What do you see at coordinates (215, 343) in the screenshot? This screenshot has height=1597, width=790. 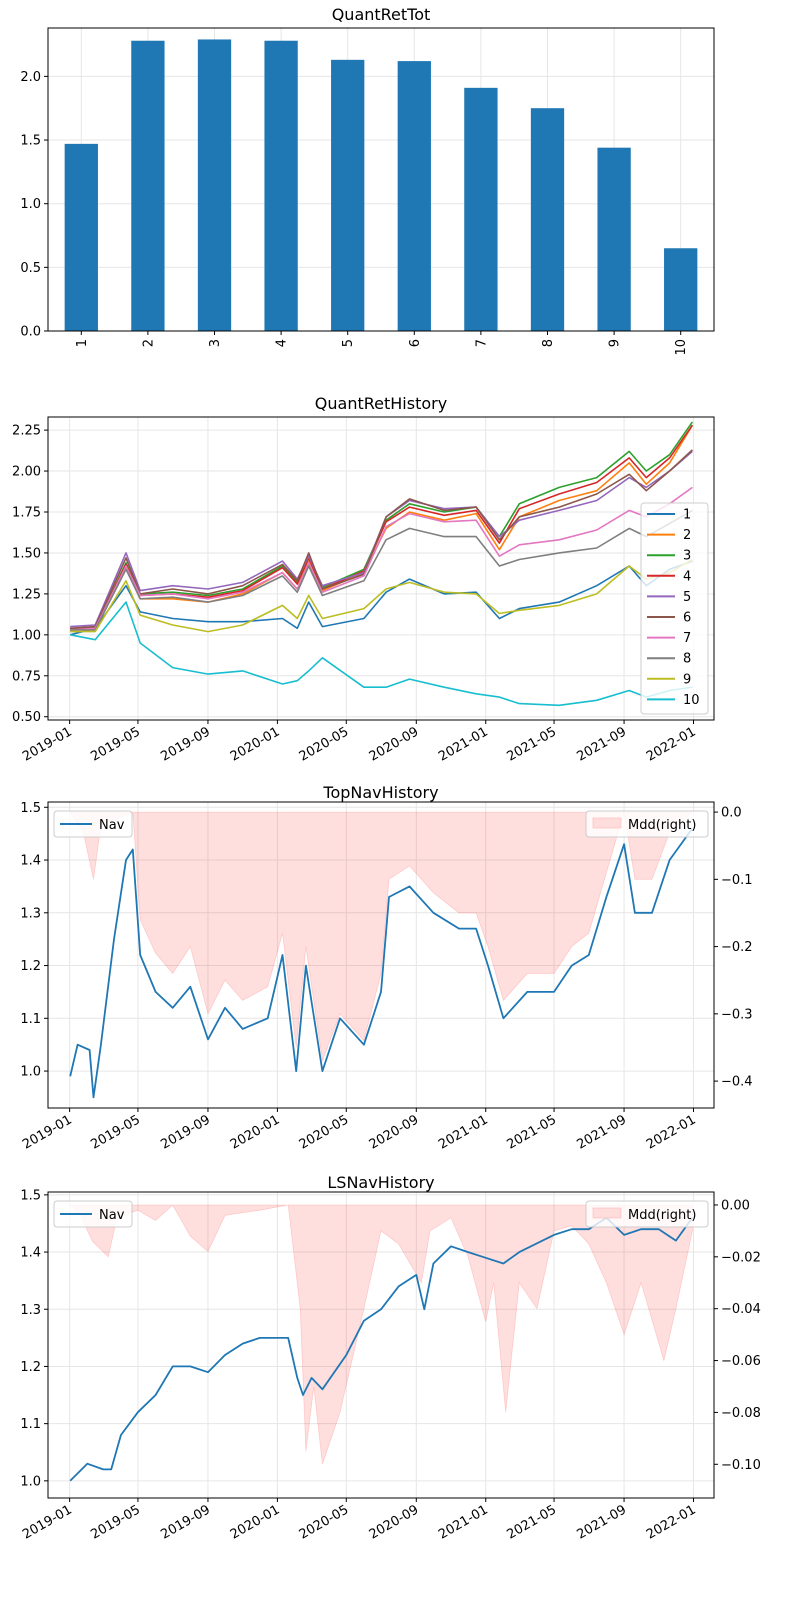 I see `x-tick-label: 3` at bounding box center [215, 343].